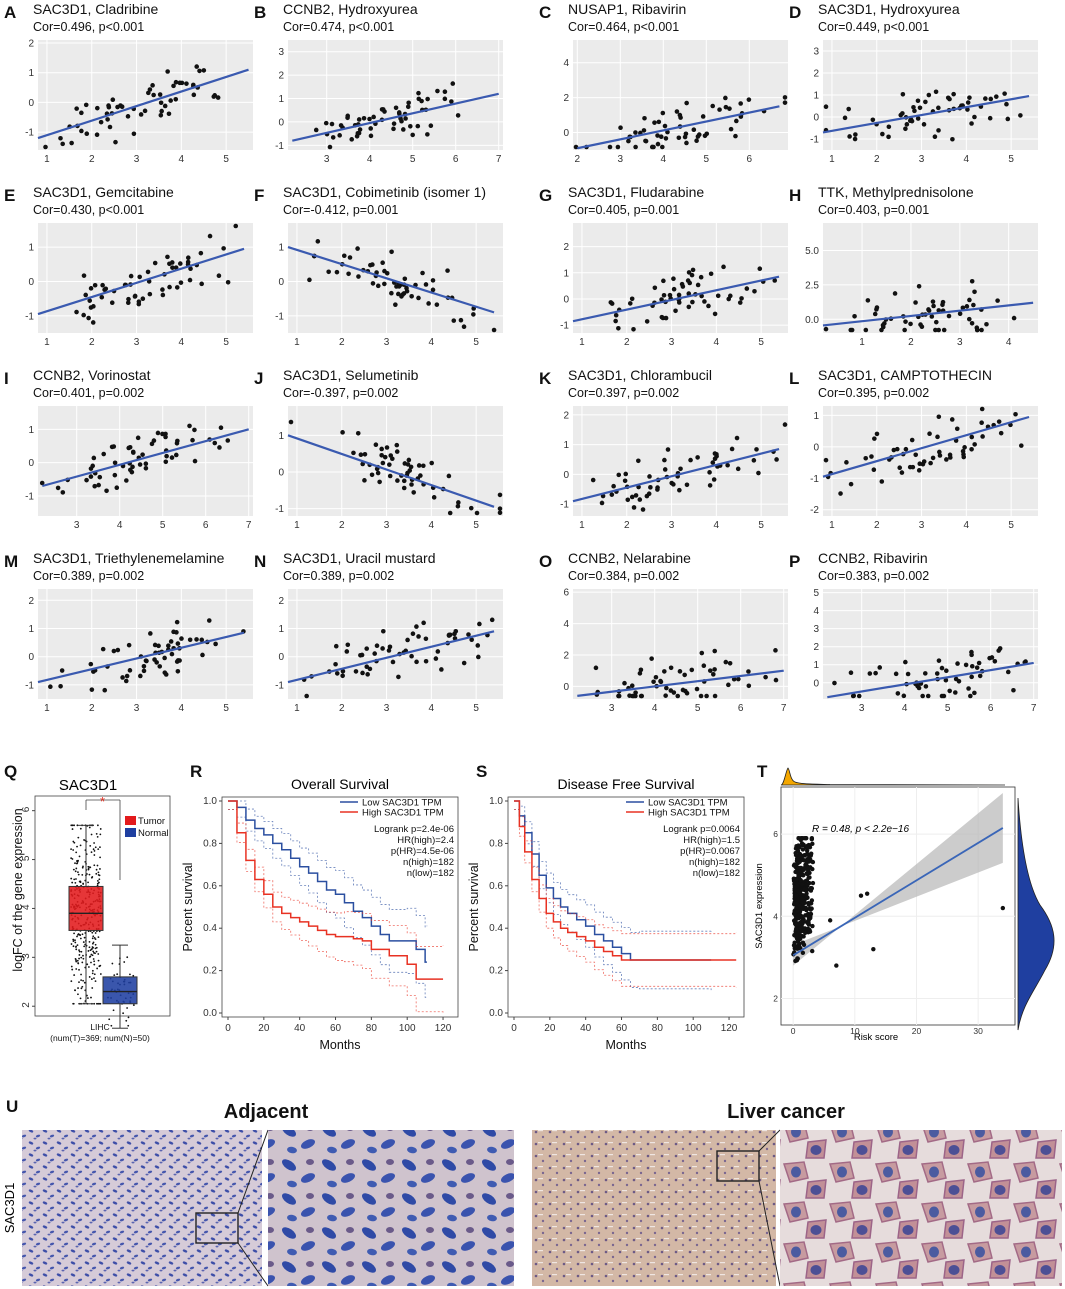  Describe the element at coordinates (145, 278) in the screenshot. I see `plot-background` at that location.